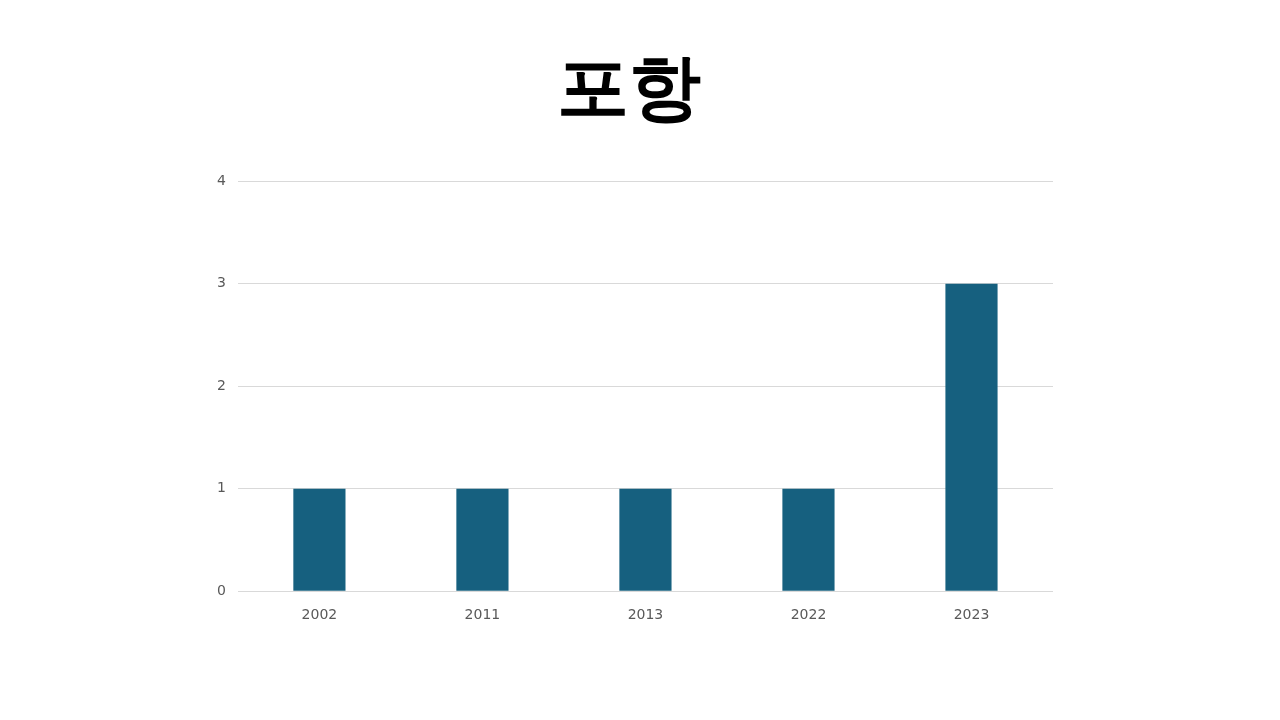  I want to click on x-tick-label: 2013, so click(645, 614).